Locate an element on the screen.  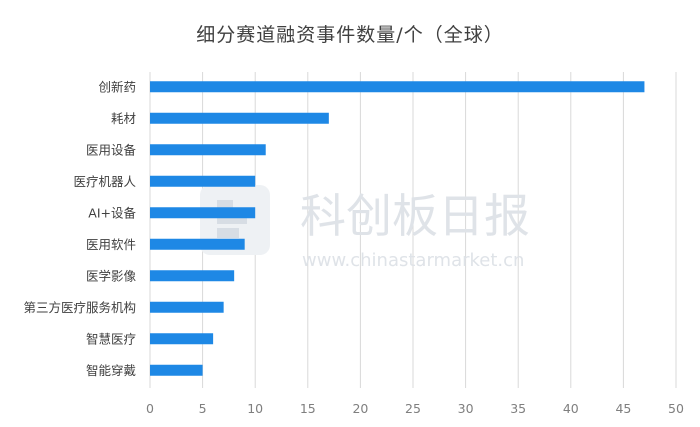
category-label: AI+设备 is located at coordinates (112, 212).